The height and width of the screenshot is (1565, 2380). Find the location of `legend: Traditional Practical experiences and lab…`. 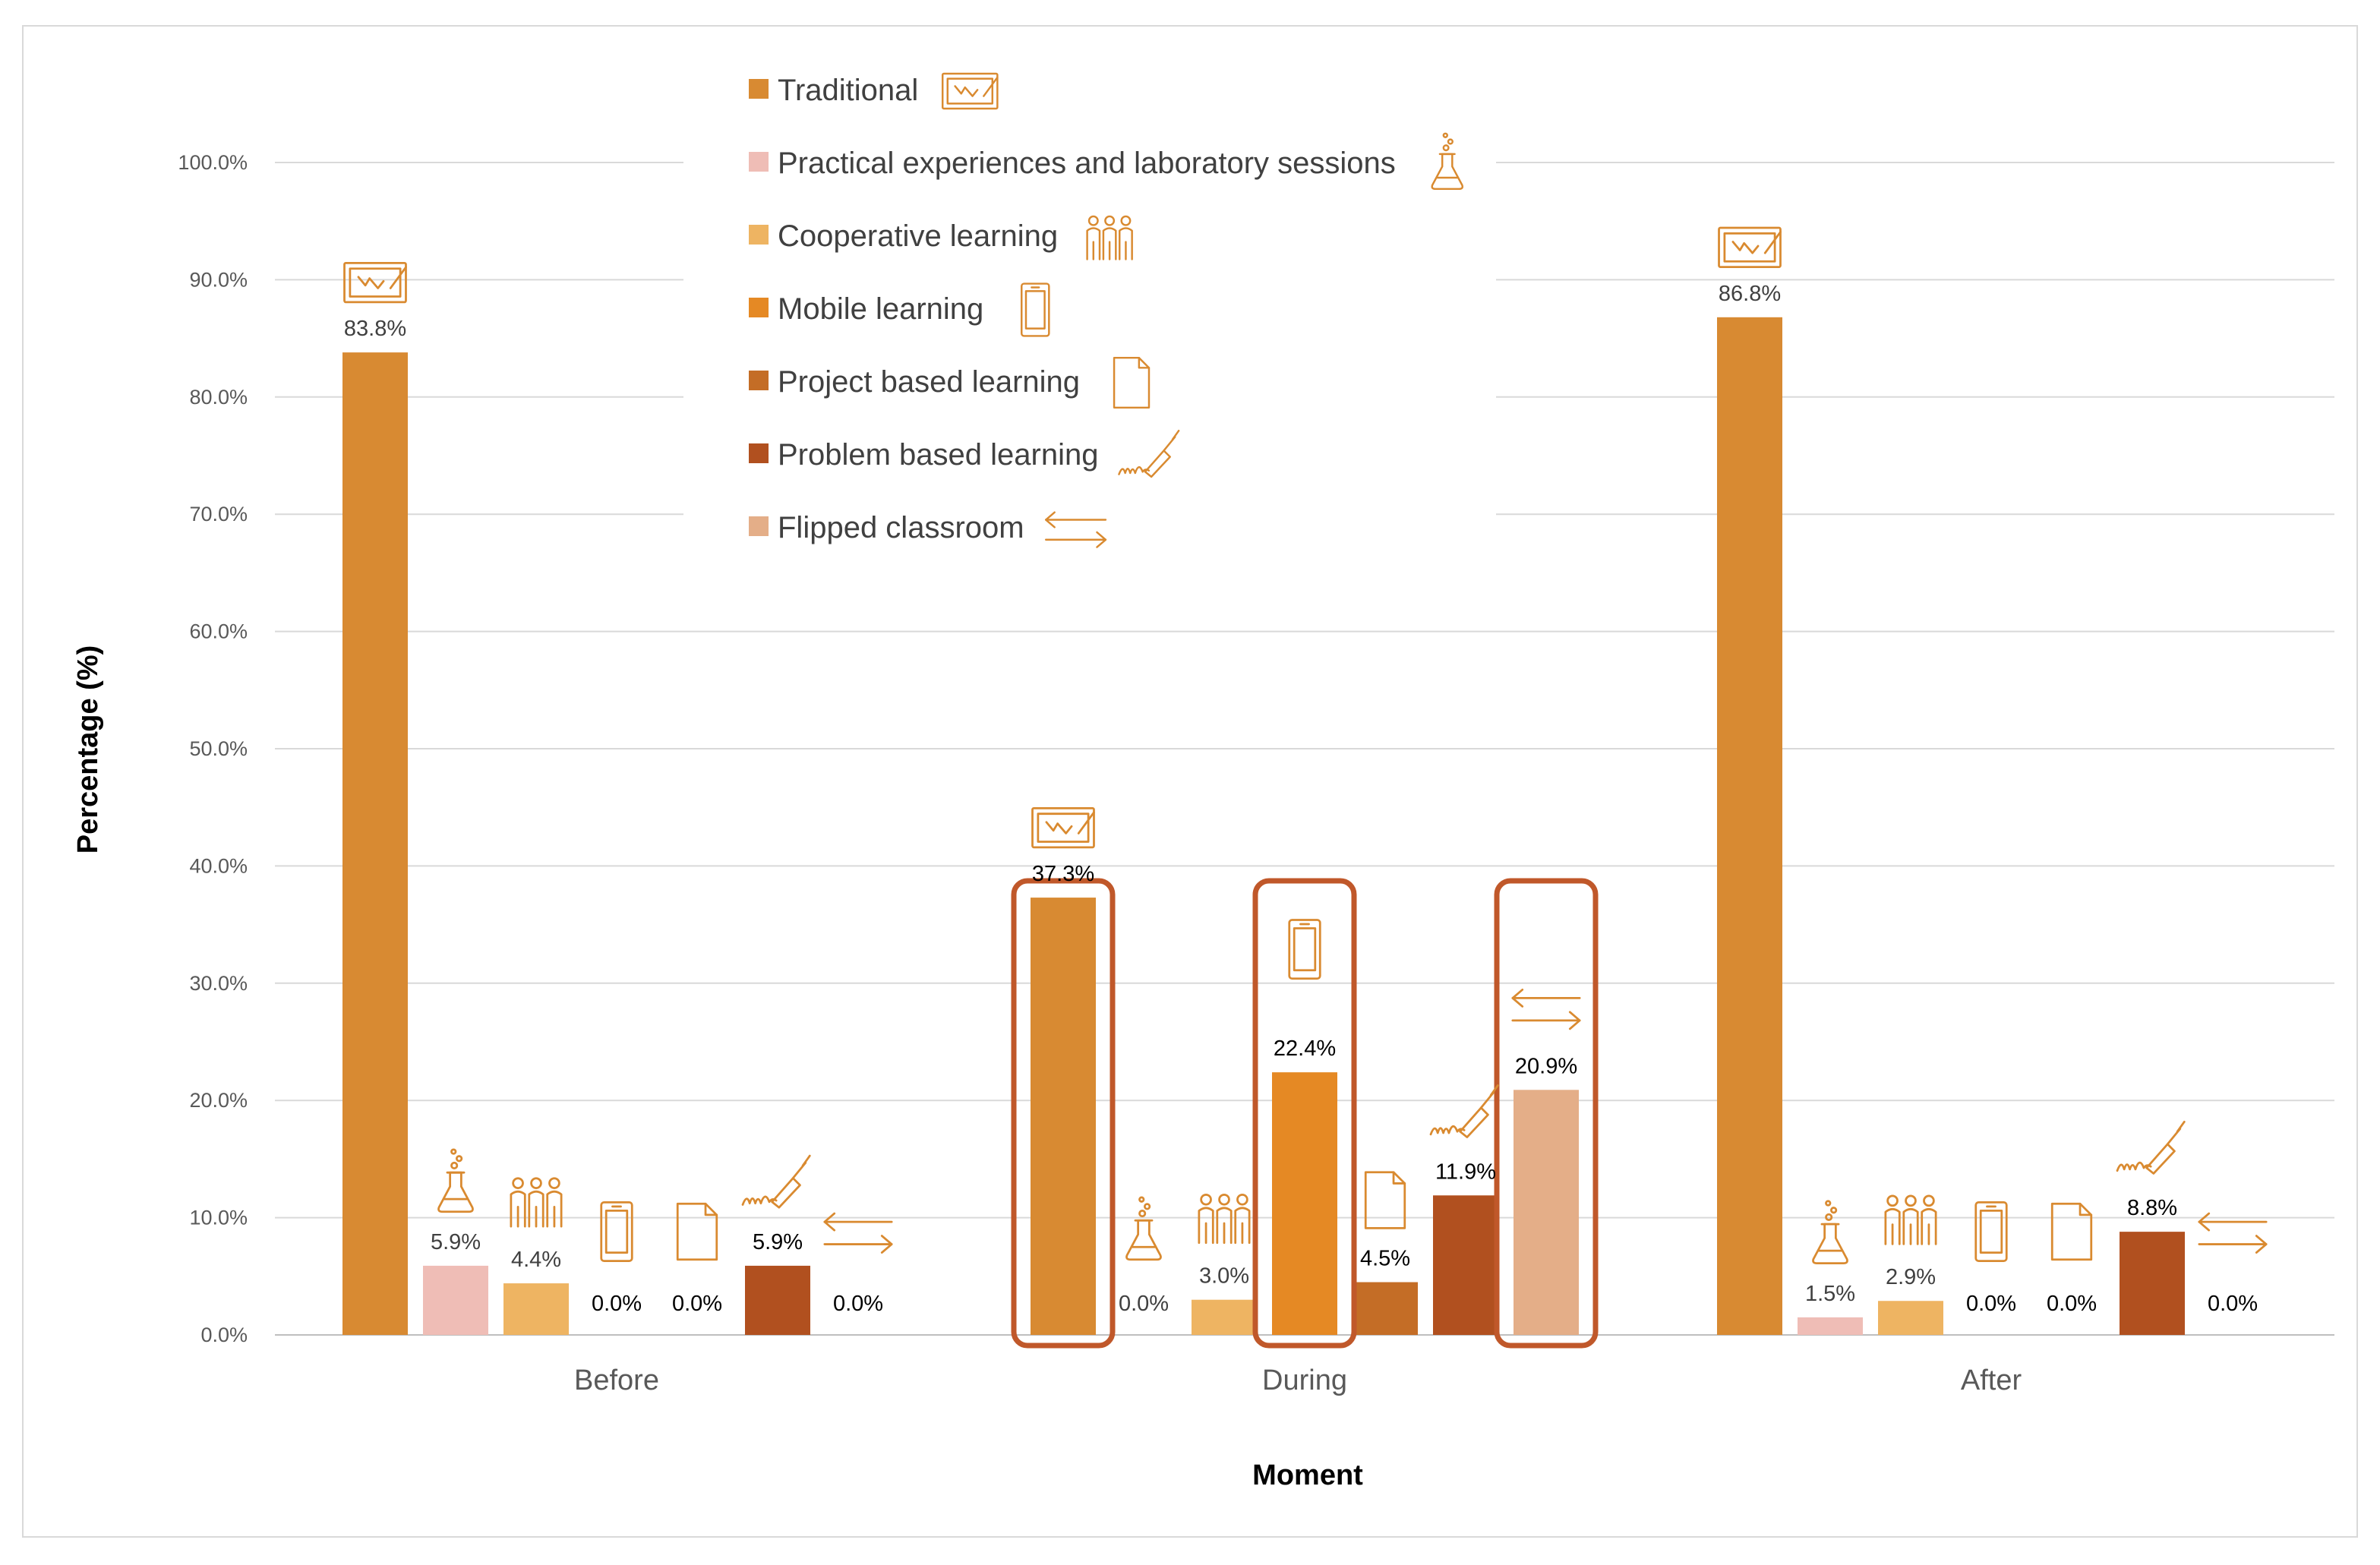

legend: Traditional Practical experiences and lab… is located at coordinates (1106, 310).